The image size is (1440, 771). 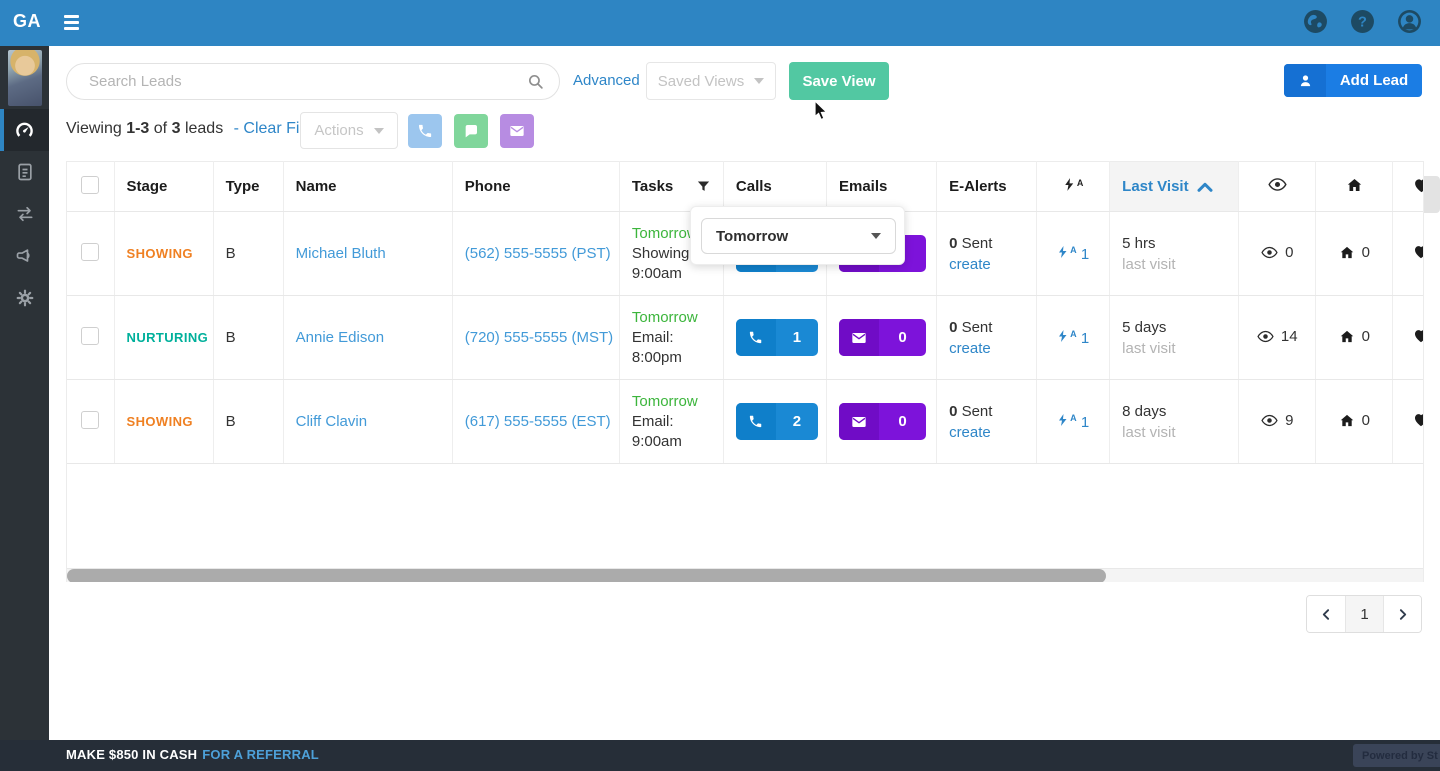 I want to click on column-header-phone: Phone, so click(x=536, y=186).